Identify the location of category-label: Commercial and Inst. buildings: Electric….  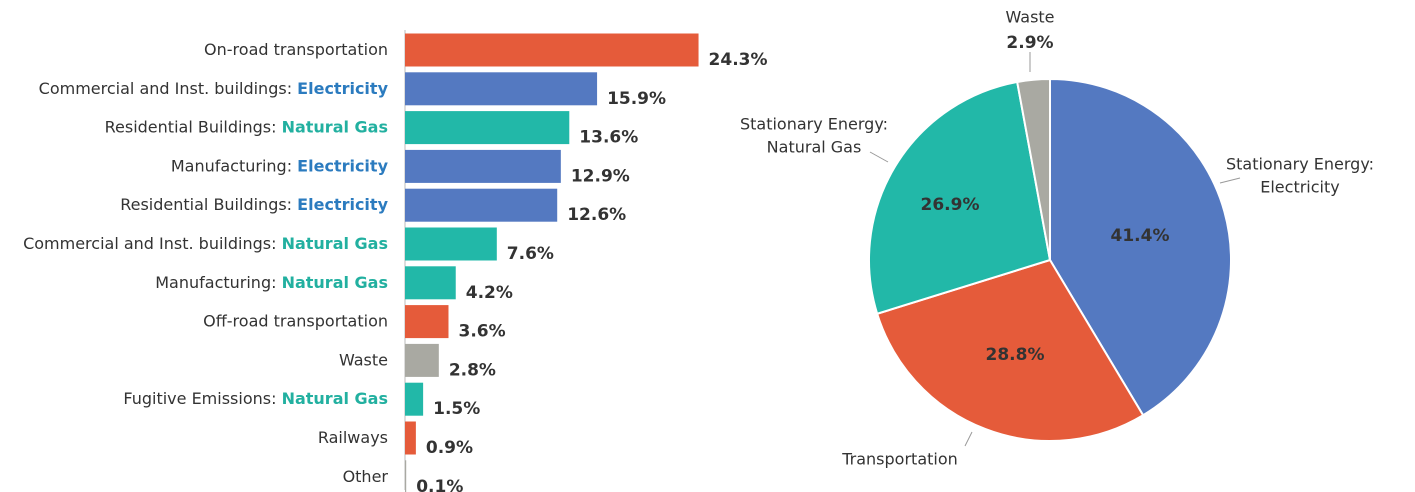
(214, 87).